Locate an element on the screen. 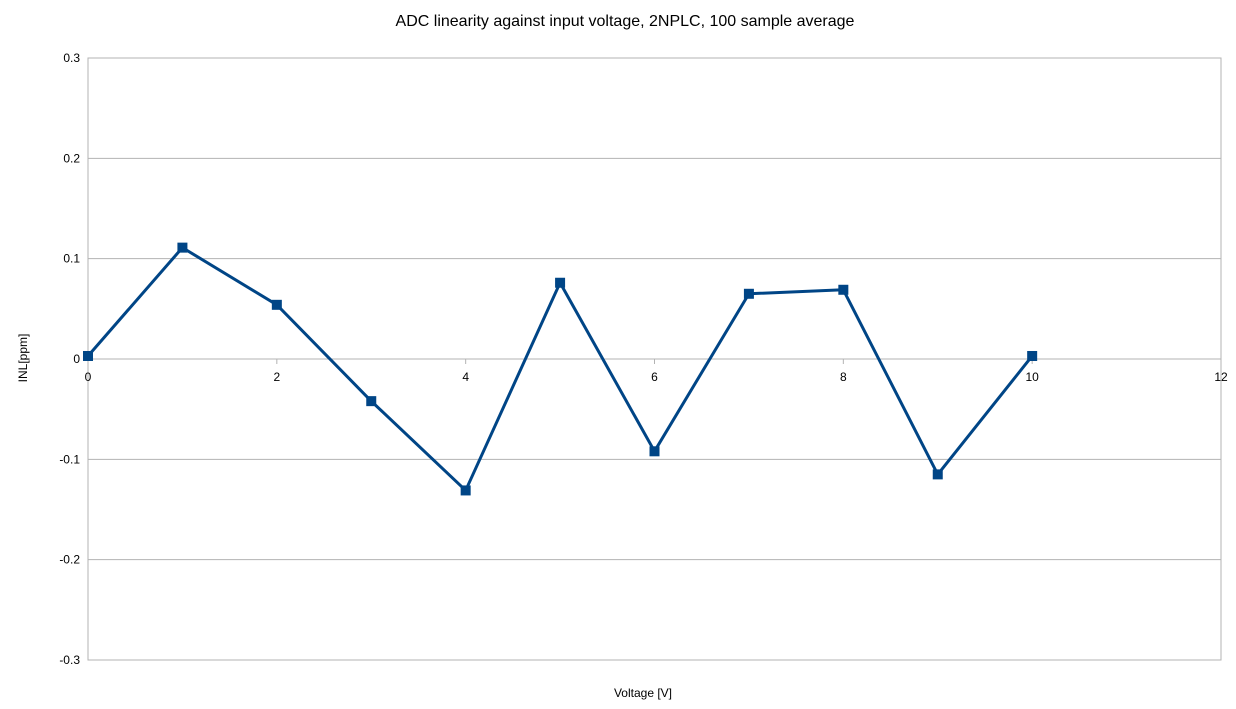 The height and width of the screenshot is (709, 1236). x-tick-label: 12 is located at coordinates (1221, 377).